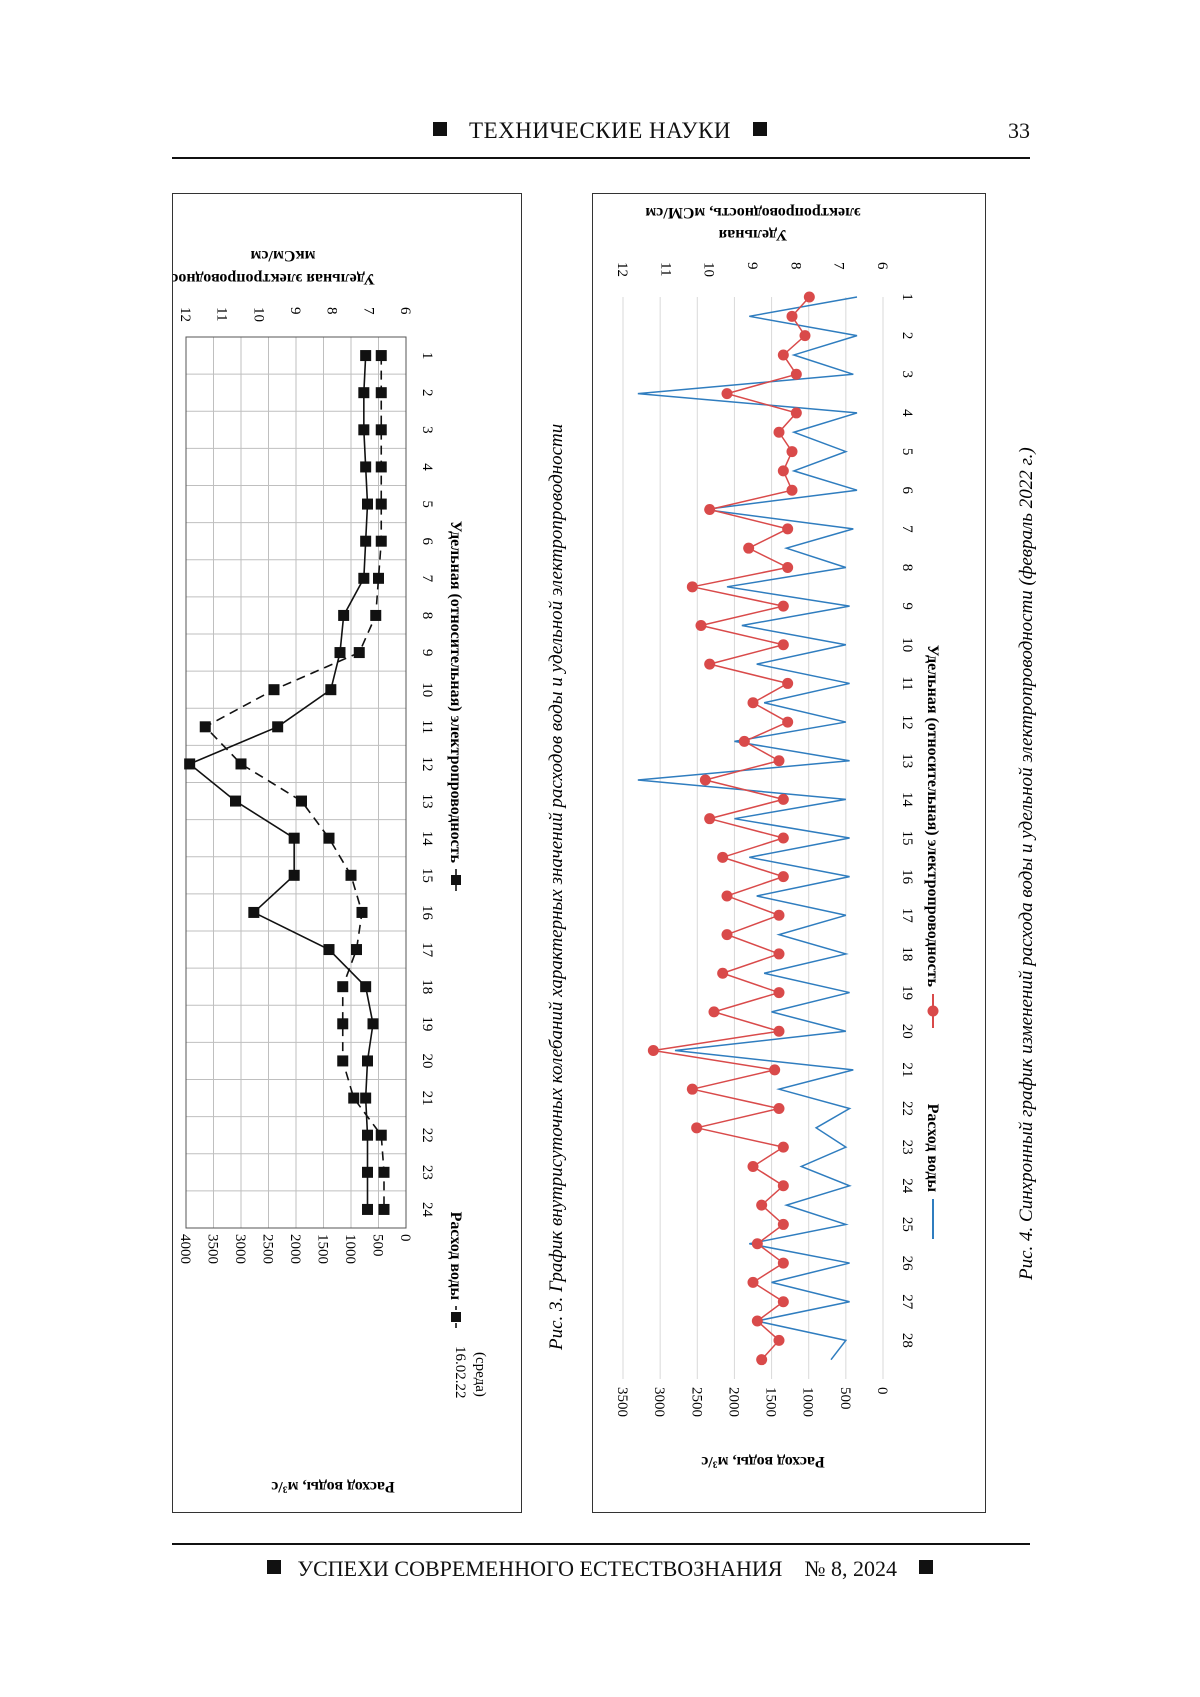  What do you see at coordinates (274, 278) in the screenshot?
I see `y2-axis-title-line1: Удельная электропроводность,` at bounding box center [274, 278].